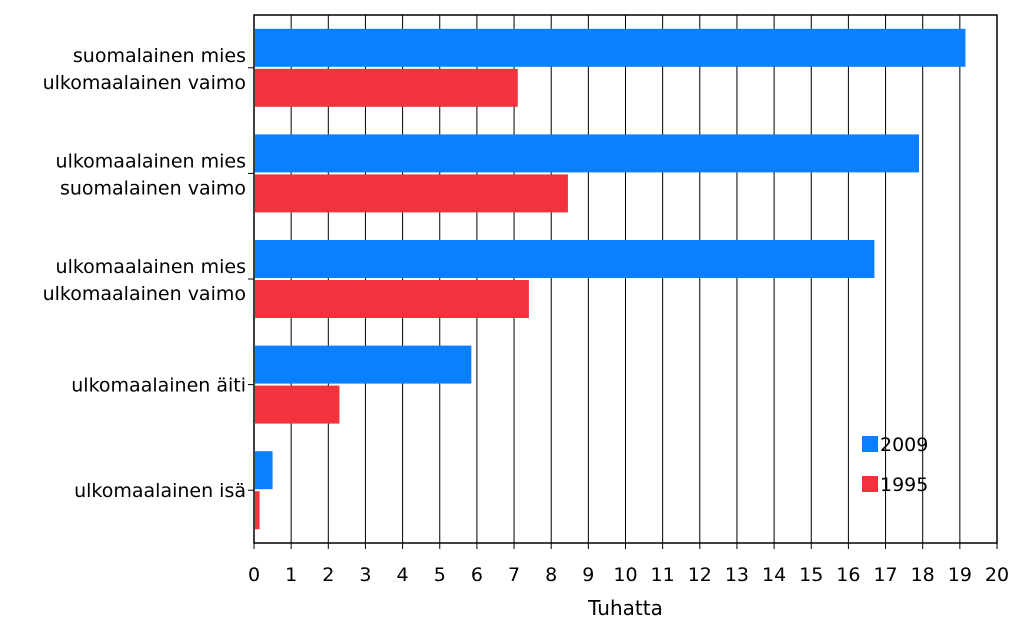  Describe the element at coordinates (160, 491) in the screenshot. I see `category-label: ulkomaalainen isä` at that location.